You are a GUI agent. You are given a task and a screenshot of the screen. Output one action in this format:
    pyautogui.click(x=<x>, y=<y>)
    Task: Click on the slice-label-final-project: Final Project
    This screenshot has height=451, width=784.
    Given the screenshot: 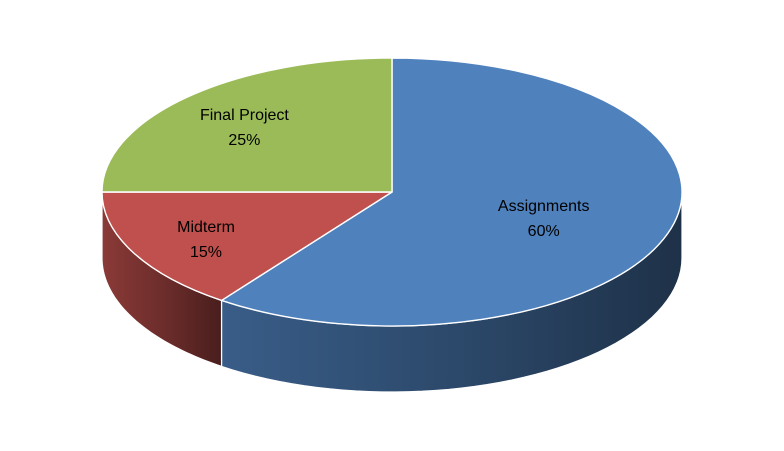 What is the action you would take?
    pyautogui.click(x=244, y=115)
    